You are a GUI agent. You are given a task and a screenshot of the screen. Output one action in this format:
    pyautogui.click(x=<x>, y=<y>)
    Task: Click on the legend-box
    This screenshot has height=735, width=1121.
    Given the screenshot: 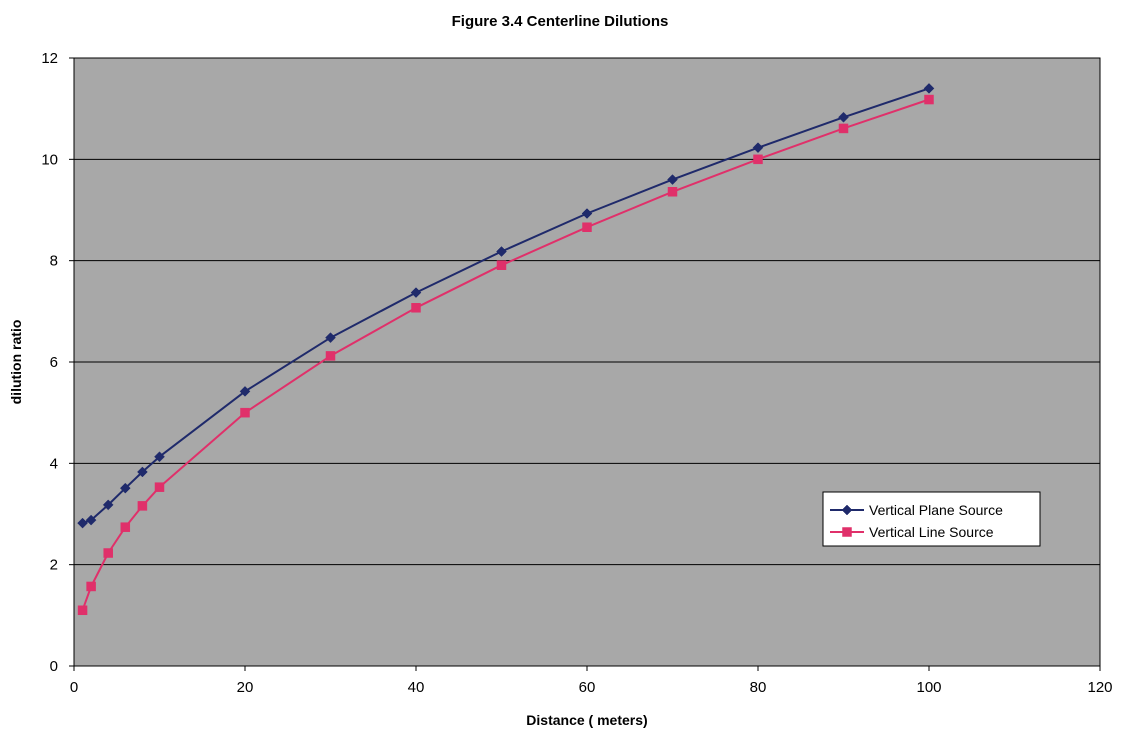 What is the action you would take?
    pyautogui.click(x=931, y=519)
    